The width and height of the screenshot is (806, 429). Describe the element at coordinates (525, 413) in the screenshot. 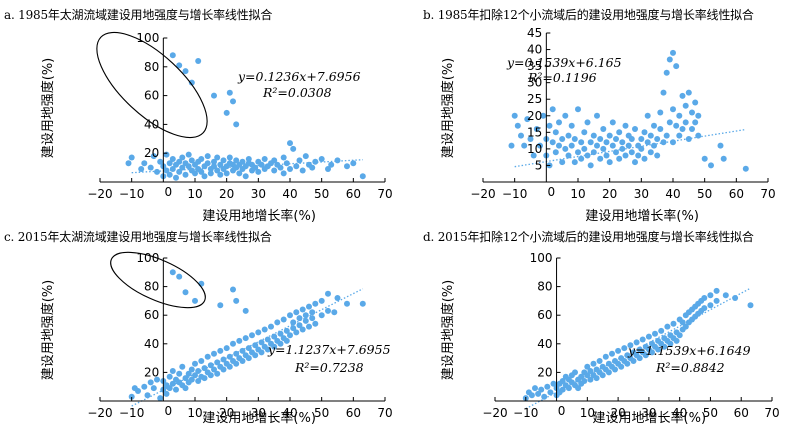

I see `x-tick-label: −10` at that location.